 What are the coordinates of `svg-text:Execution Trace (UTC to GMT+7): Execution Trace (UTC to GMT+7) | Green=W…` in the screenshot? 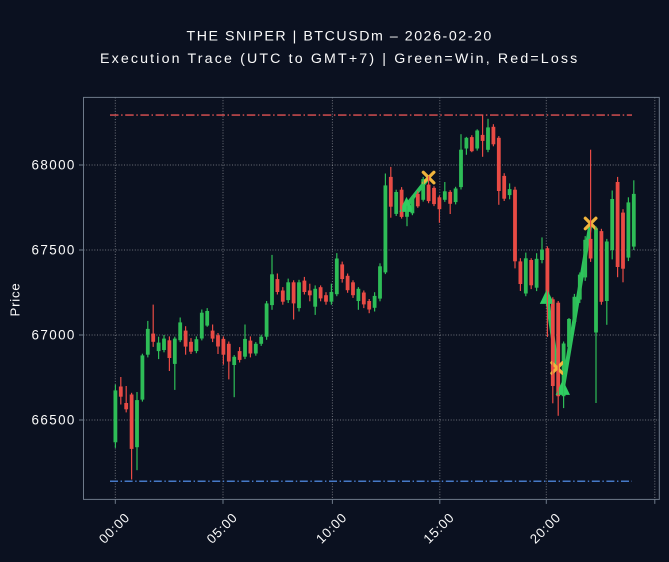 It's located at (339, 59).